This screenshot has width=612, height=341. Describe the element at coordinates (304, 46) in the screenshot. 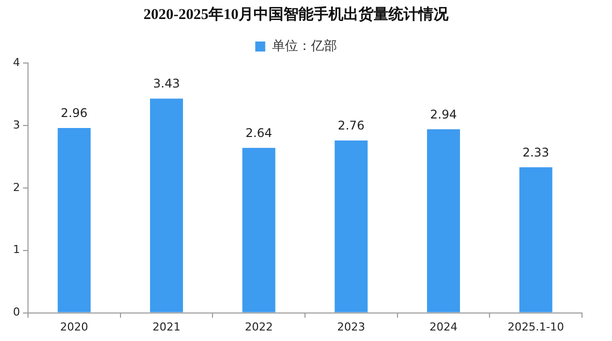

I see `legend-label: 单位：亿部` at that location.